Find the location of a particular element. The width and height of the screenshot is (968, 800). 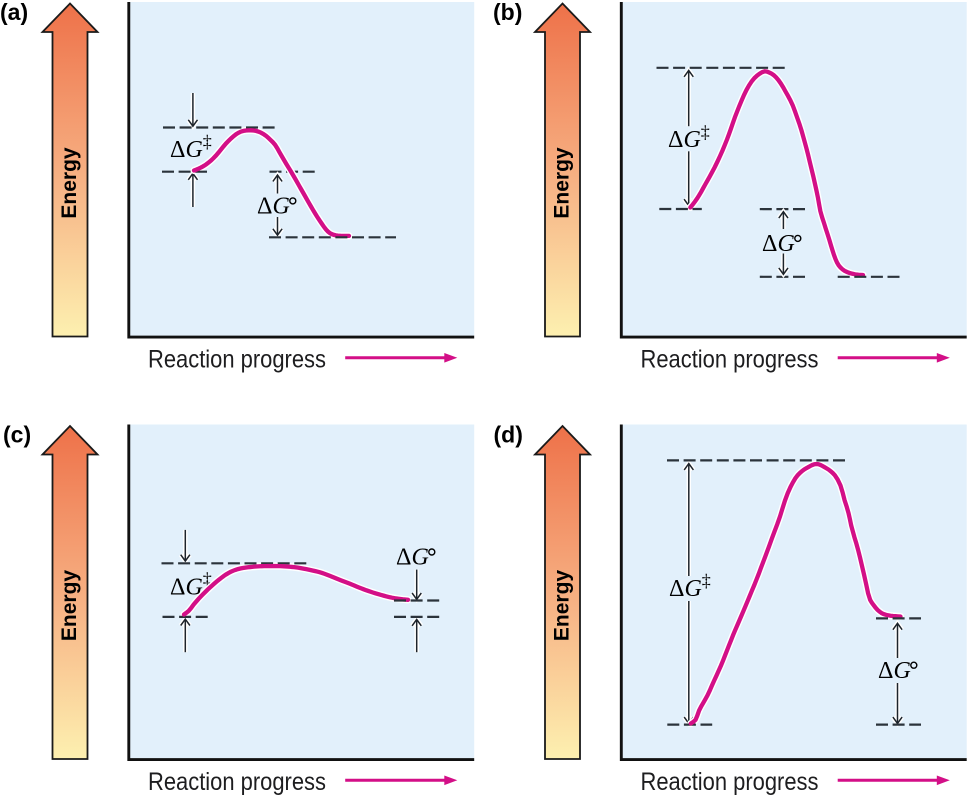

svg-text: (c) is located at coordinates (17, 435).